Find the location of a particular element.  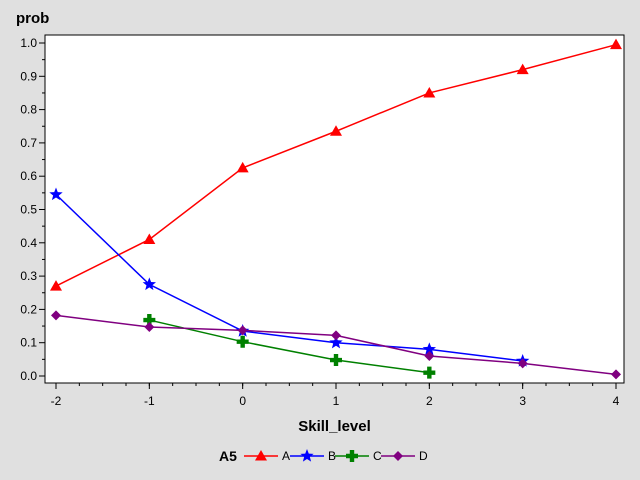

legend-label-c: C is located at coordinates (377, 456).